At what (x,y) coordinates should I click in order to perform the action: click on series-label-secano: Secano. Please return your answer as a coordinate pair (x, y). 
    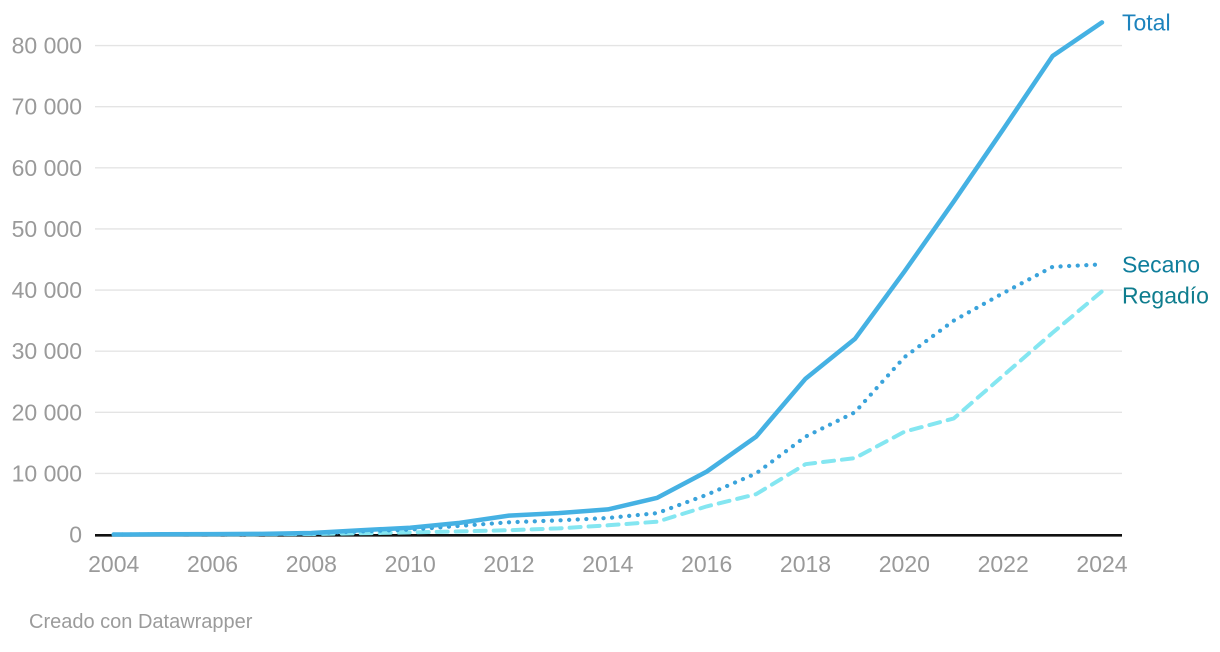
    Looking at the image, I should click on (1161, 264).